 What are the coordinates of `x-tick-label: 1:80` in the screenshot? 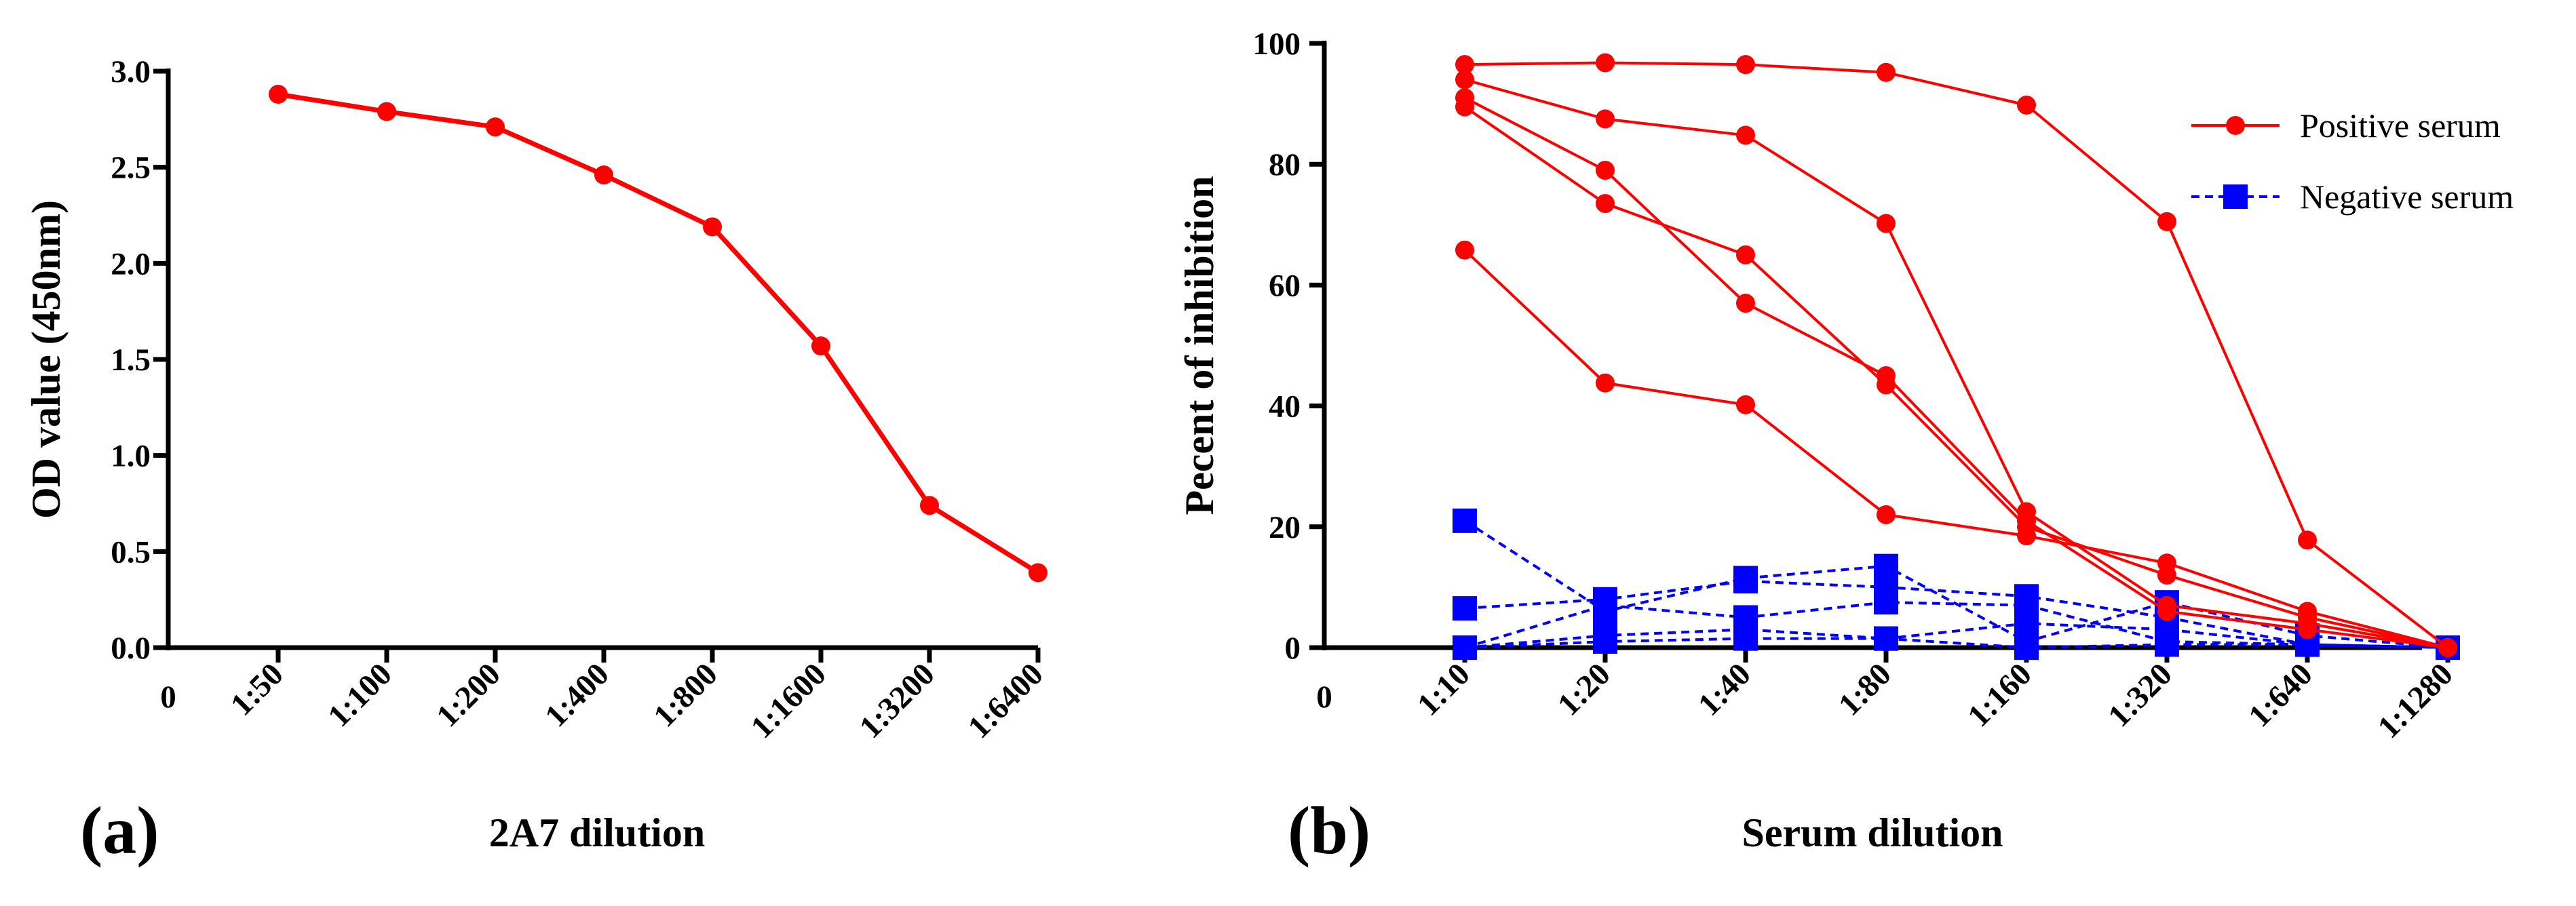 It's located at (1865, 689).